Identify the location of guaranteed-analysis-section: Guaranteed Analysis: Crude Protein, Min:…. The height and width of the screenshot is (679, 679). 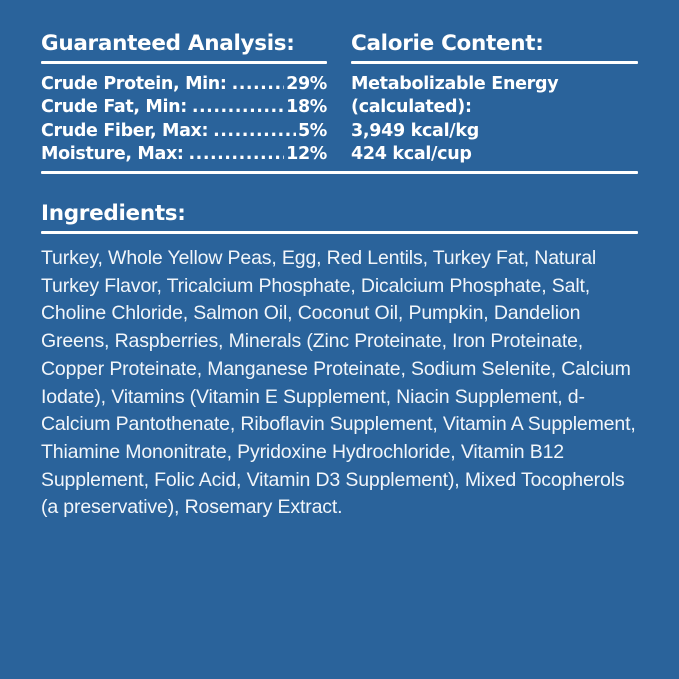
(184, 98).